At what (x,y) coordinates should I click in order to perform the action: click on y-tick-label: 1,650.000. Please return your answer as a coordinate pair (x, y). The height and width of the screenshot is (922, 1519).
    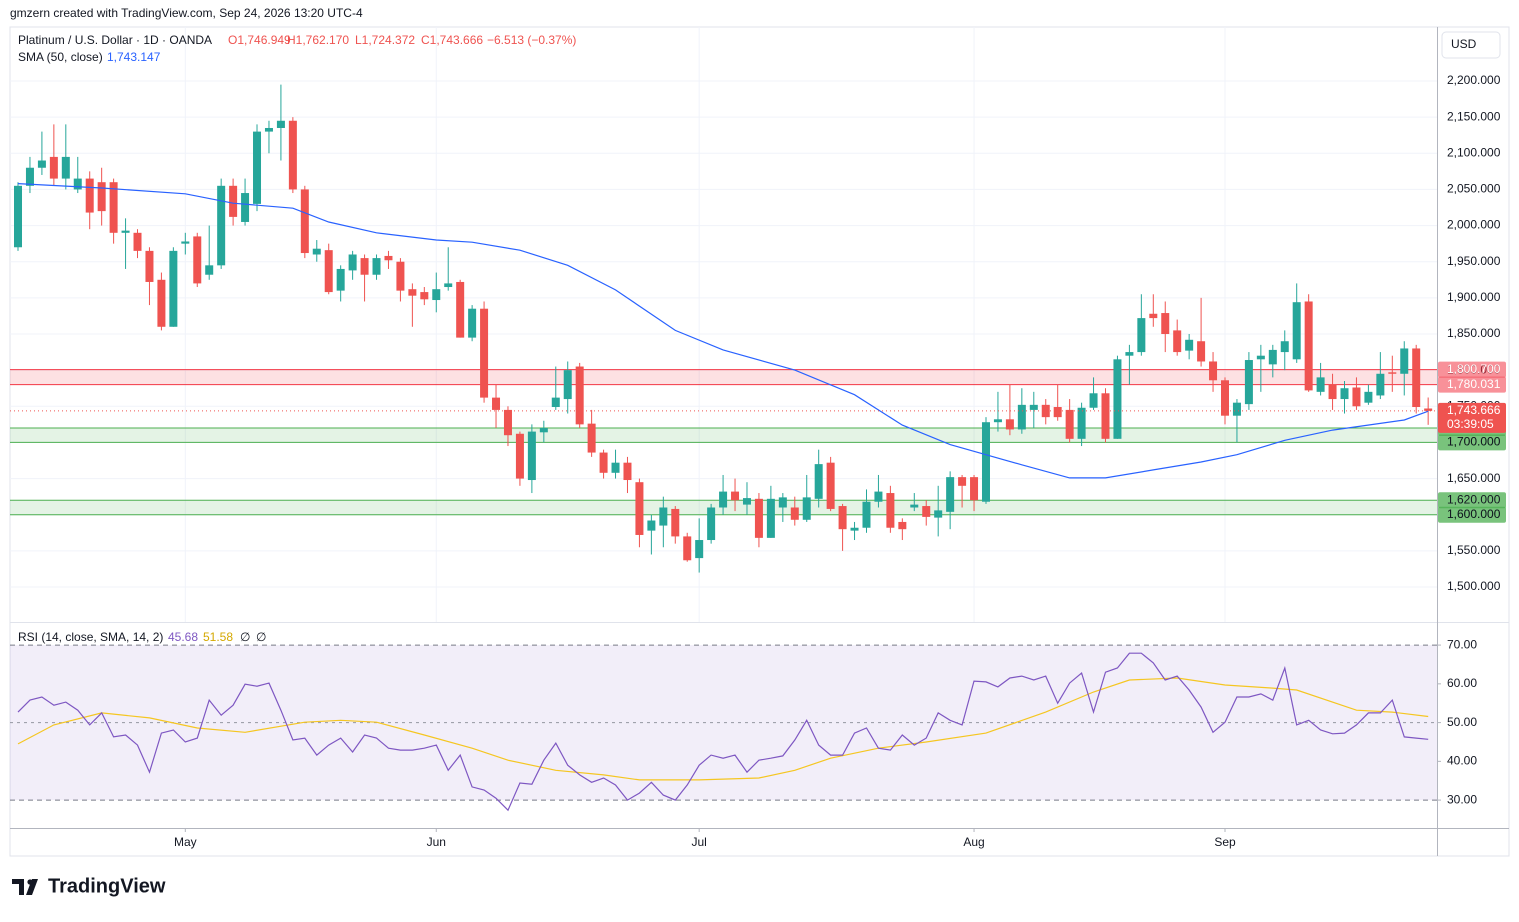
    Looking at the image, I should click on (1474, 478).